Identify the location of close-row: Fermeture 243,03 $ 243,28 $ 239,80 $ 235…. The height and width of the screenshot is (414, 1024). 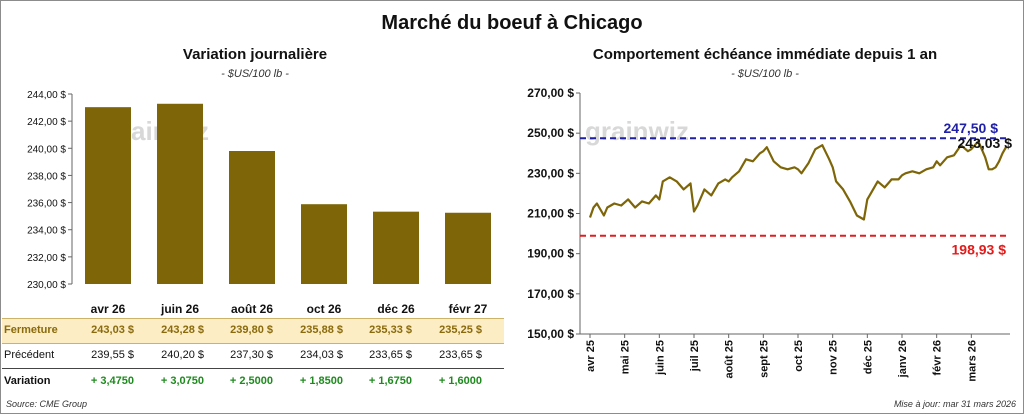
(253, 331).